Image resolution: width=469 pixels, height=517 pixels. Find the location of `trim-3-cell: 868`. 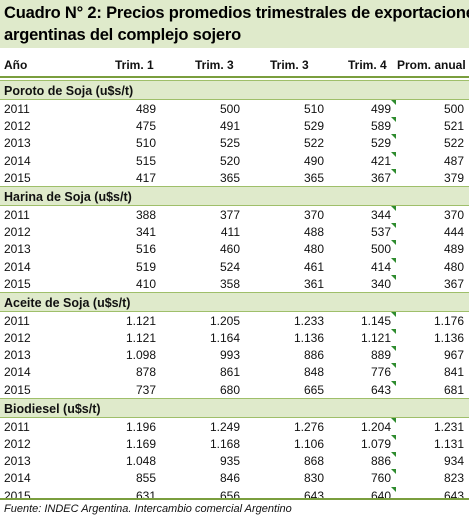

trim-3-cell: 868 is located at coordinates (313, 461).